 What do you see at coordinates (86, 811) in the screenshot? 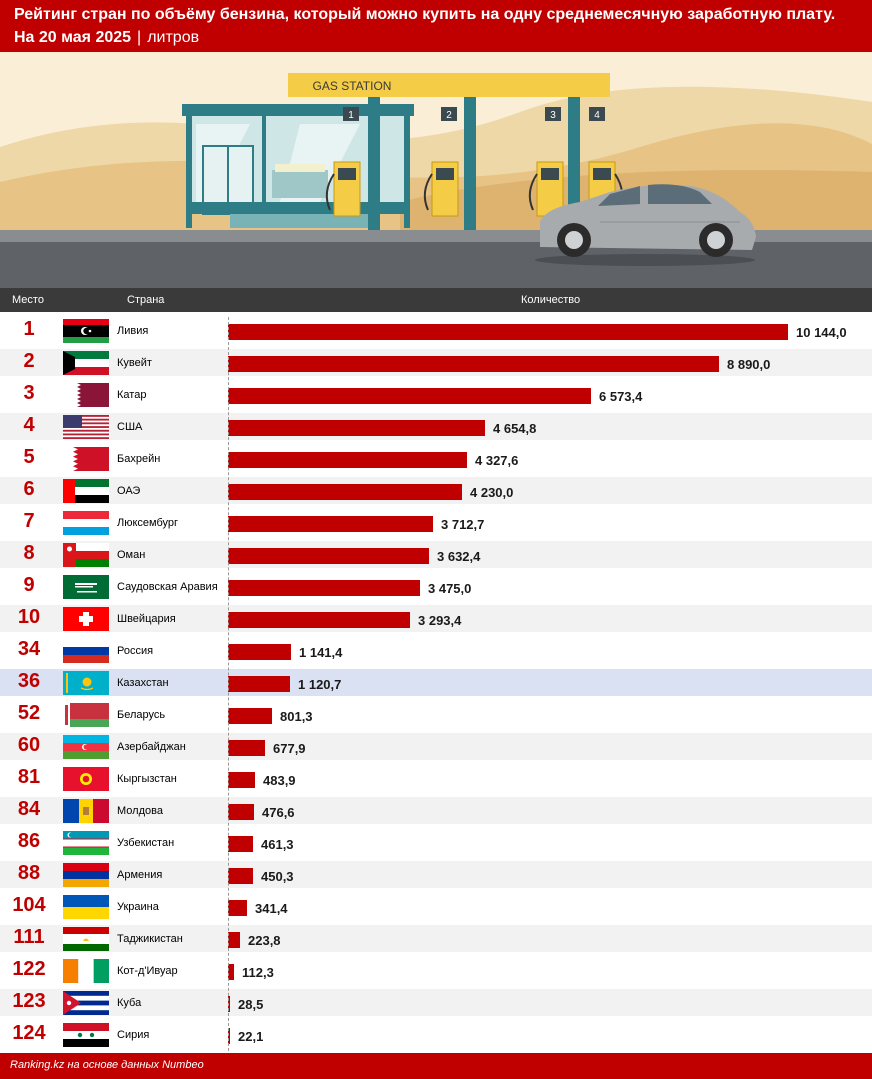
I see `moldova-flag` at bounding box center [86, 811].